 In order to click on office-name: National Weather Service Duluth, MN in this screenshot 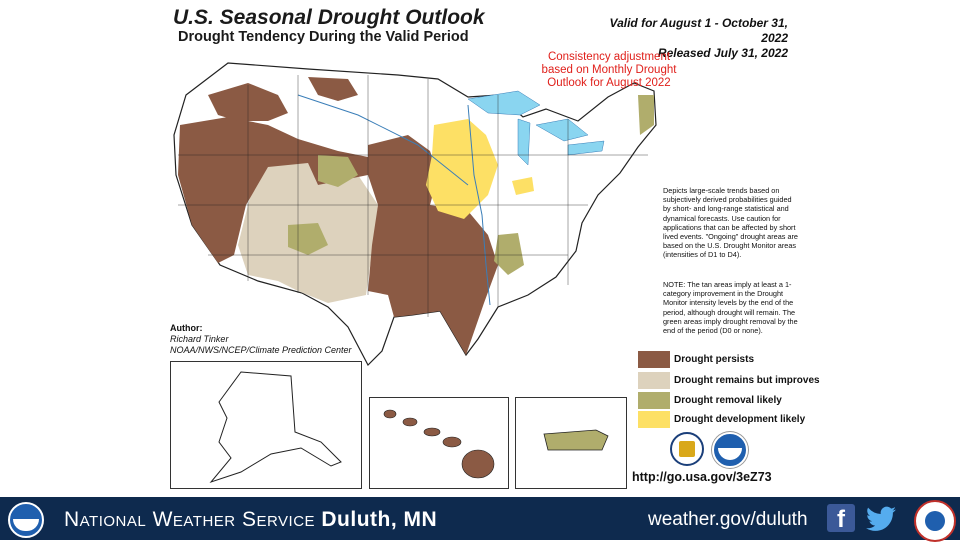, I will do `click(250, 520)`.